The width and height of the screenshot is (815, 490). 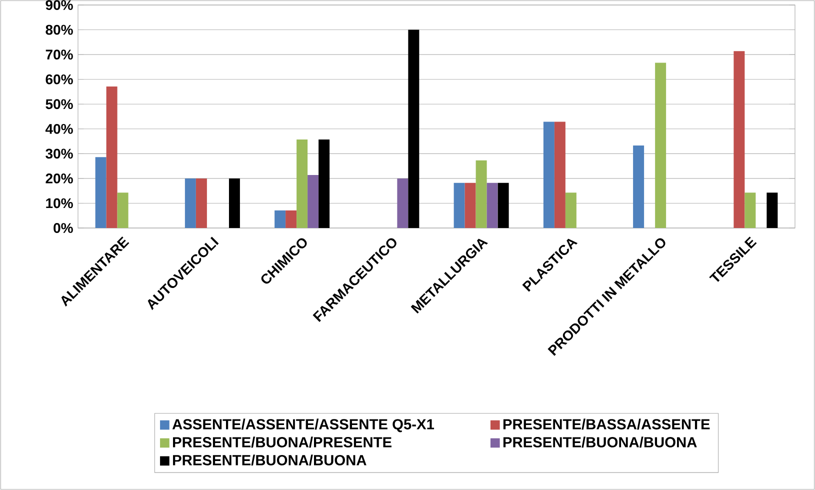 I want to click on y-tick-label: 0%, so click(x=63, y=228).